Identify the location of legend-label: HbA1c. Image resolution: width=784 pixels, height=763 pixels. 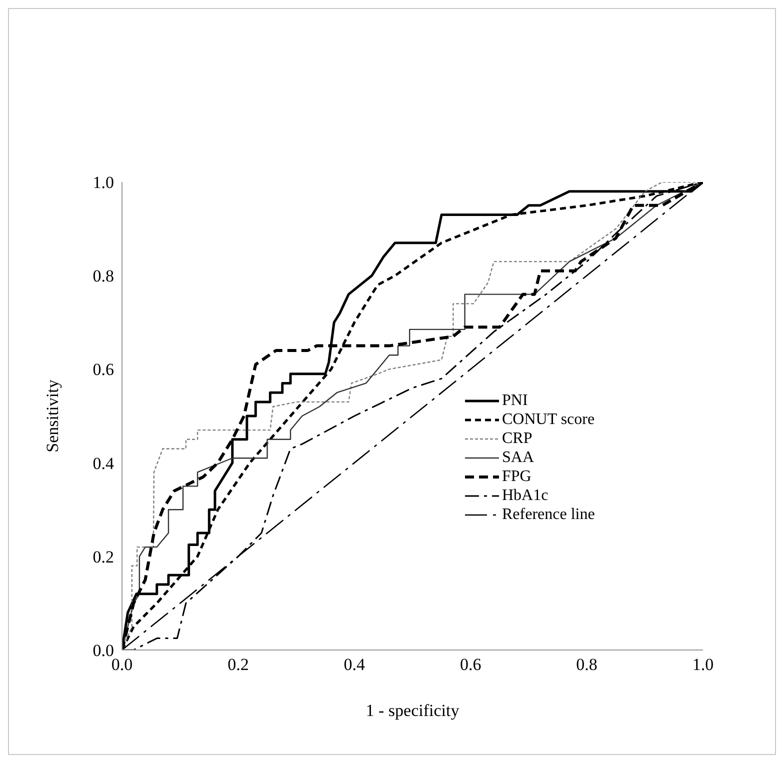
(525, 495).